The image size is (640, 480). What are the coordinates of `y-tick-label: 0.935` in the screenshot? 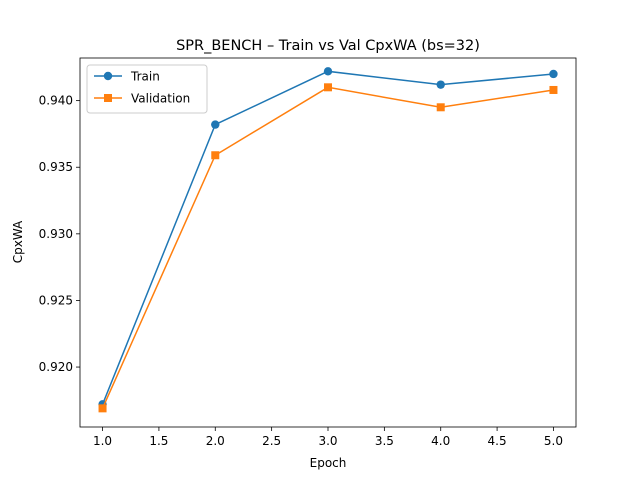 It's located at (56, 167).